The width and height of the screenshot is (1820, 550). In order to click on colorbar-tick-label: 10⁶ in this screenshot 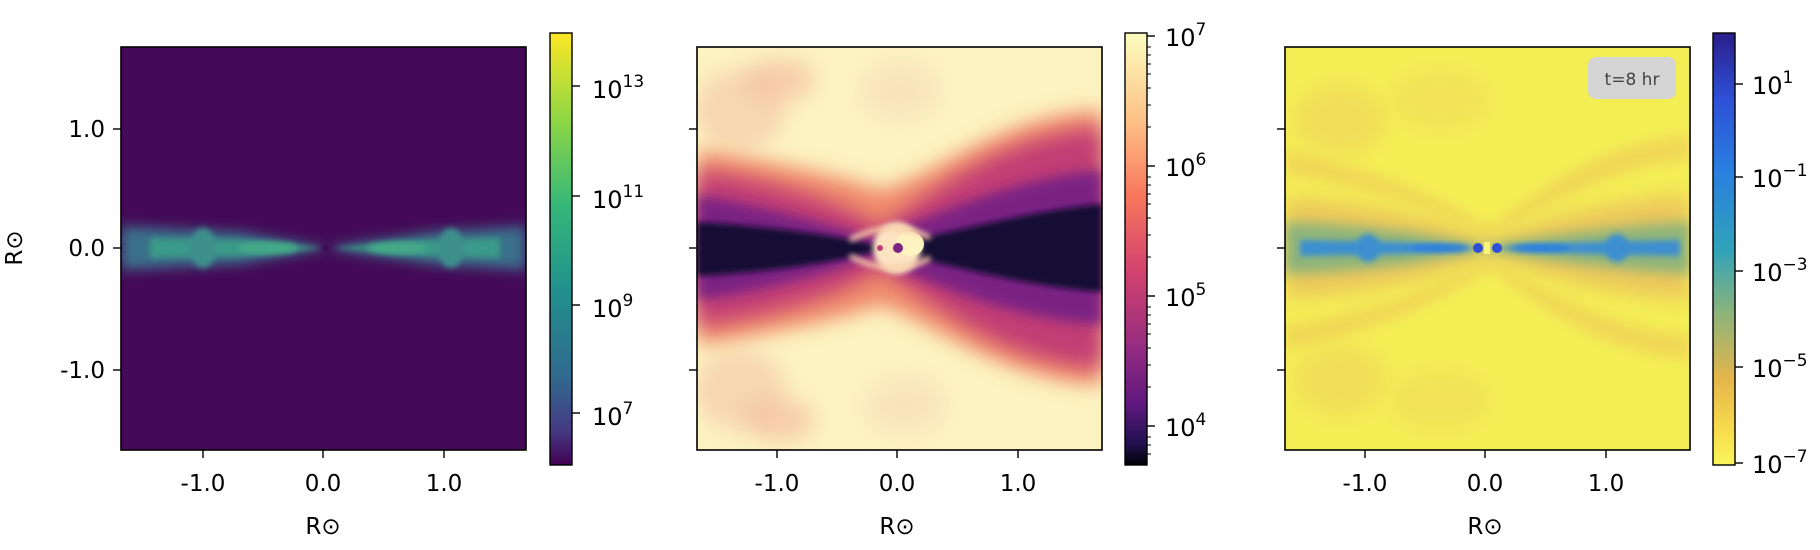, I will do `click(1185, 166)`.